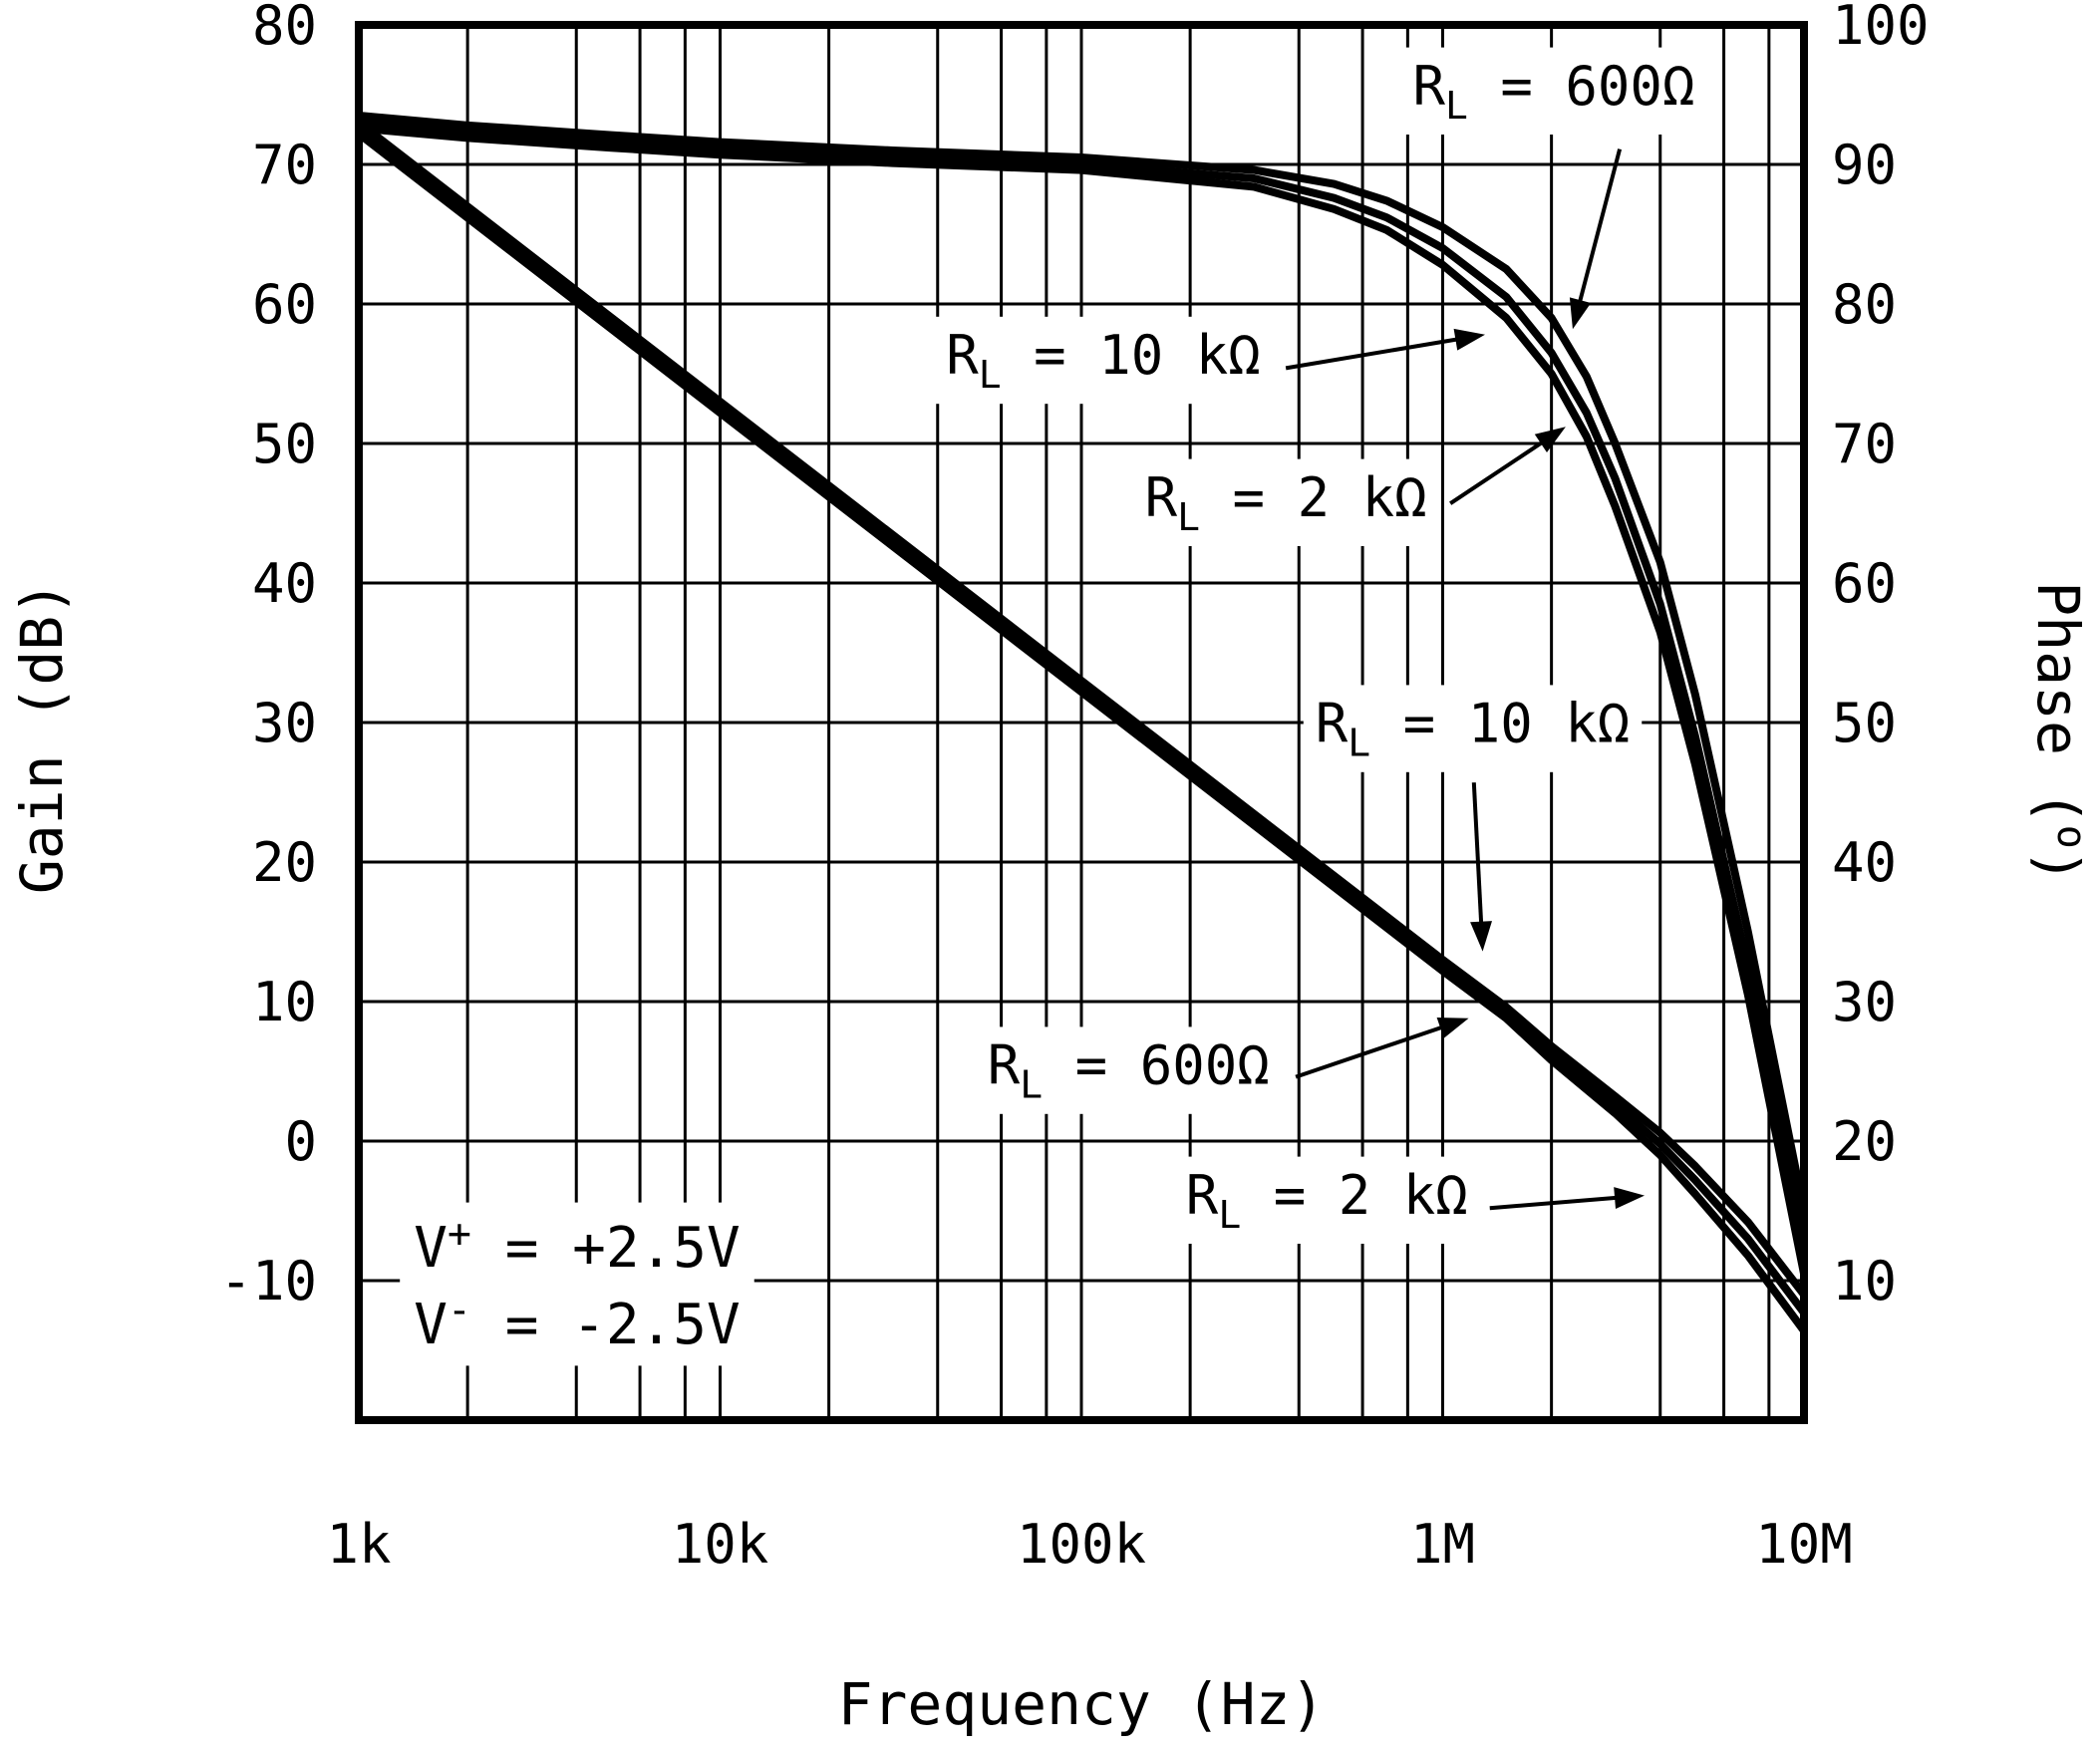  I want to click on condition-post: = +2.5V, so click(606, 1248).